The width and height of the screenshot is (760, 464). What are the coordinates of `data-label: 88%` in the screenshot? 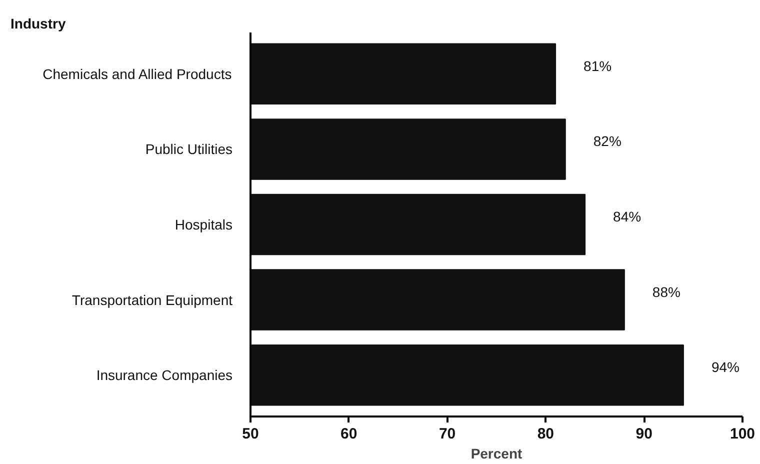 It's located at (666, 292).